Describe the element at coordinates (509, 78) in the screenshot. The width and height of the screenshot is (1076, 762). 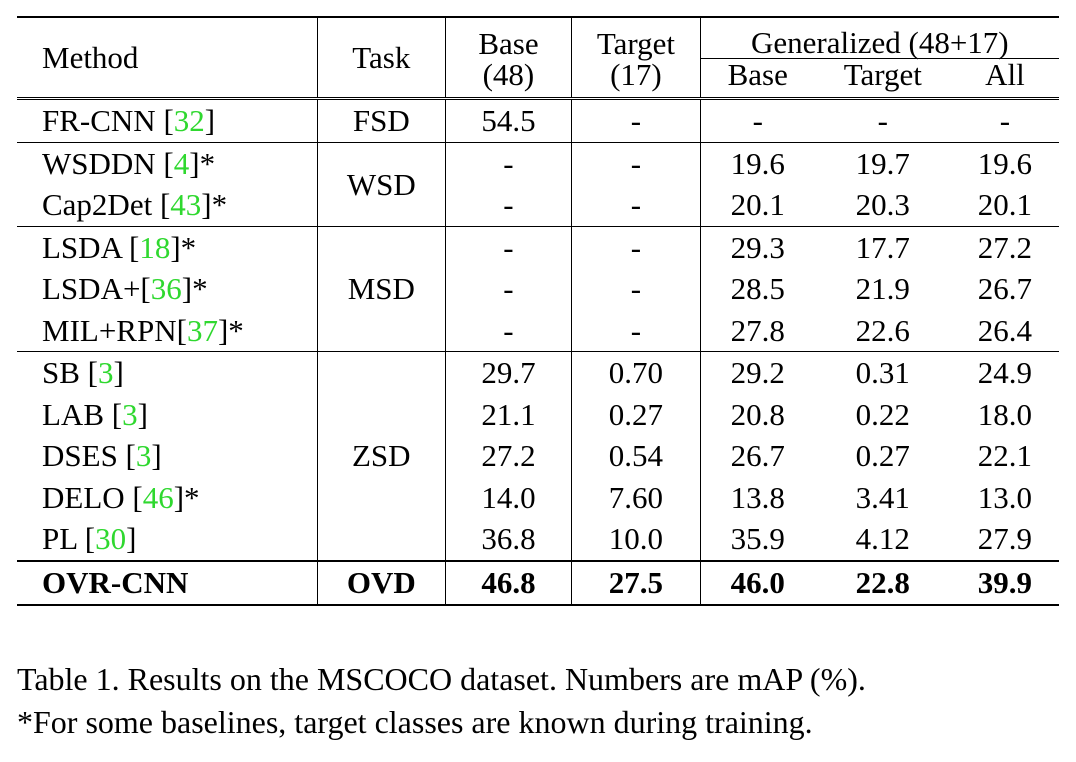
I see `header-base-line2: (48)` at that location.